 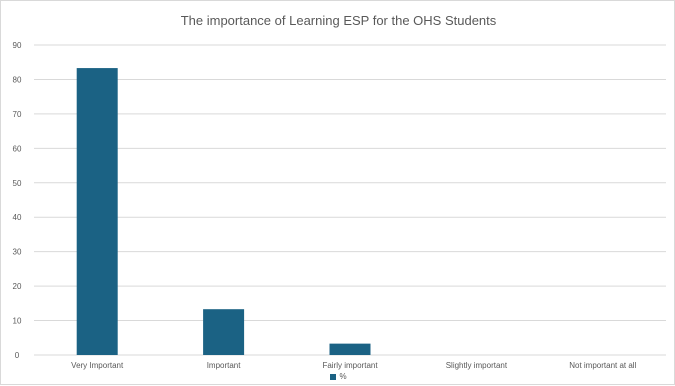 What do you see at coordinates (17, 217) in the screenshot?
I see `y-tick-label: 40` at bounding box center [17, 217].